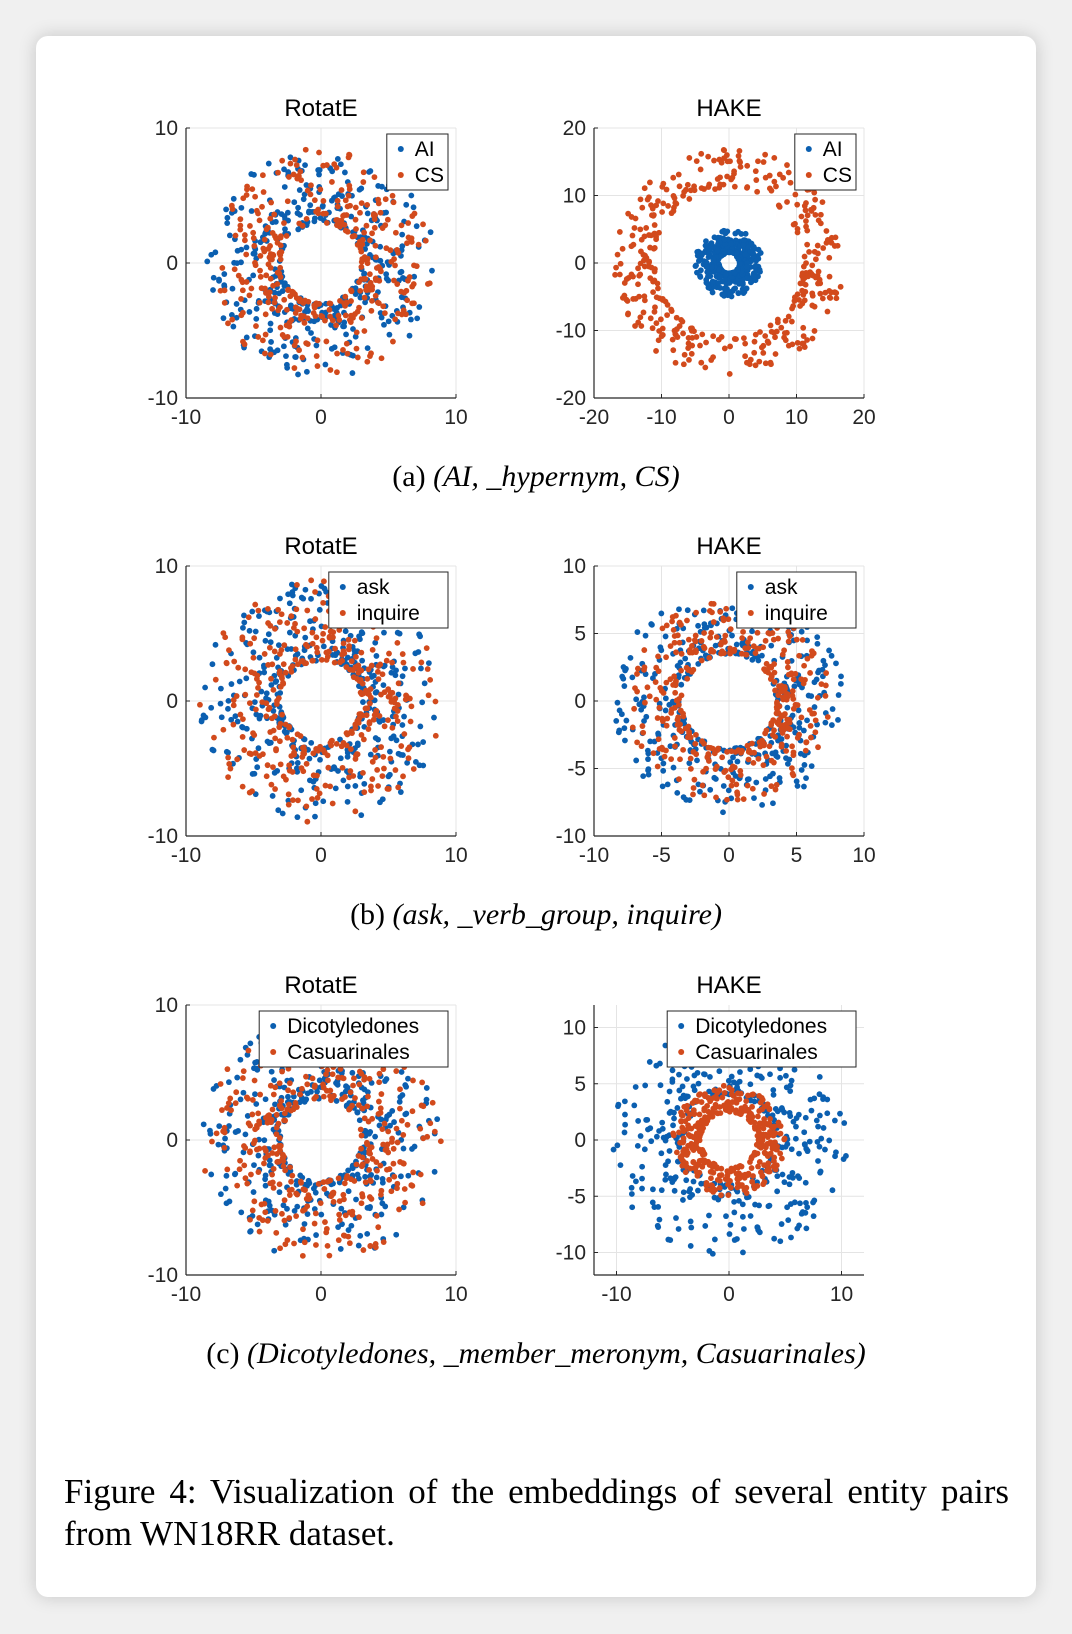  I want to click on x-tick-label: -10, so click(661, 417).